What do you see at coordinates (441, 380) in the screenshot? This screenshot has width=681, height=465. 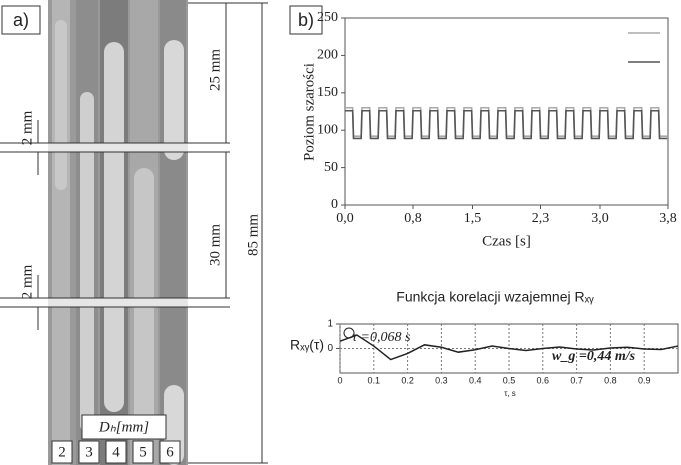 I see `x-tick-label: 0.3` at bounding box center [441, 380].